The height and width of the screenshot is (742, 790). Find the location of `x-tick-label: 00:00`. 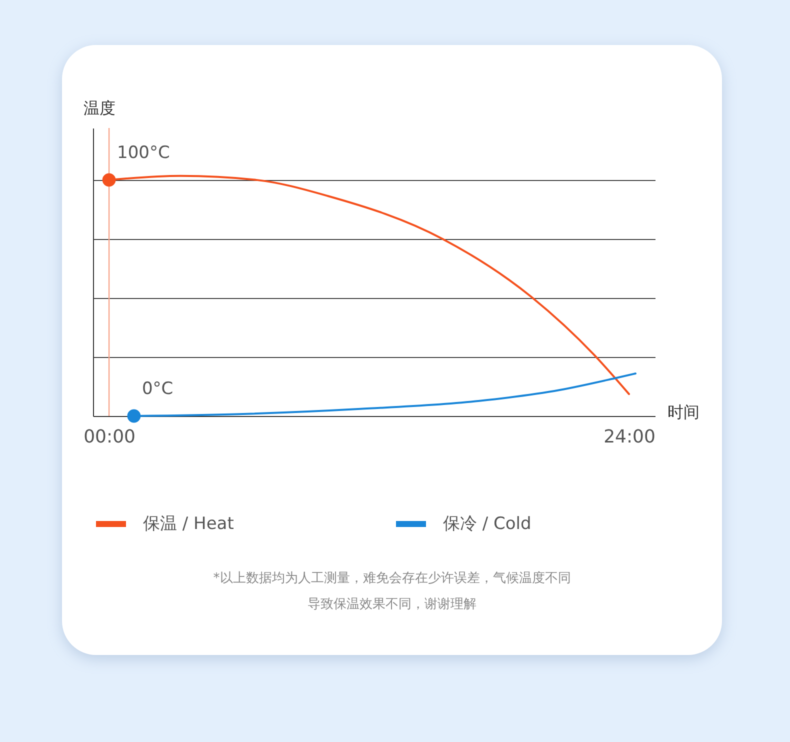

x-tick-label: 00:00 is located at coordinates (110, 437).